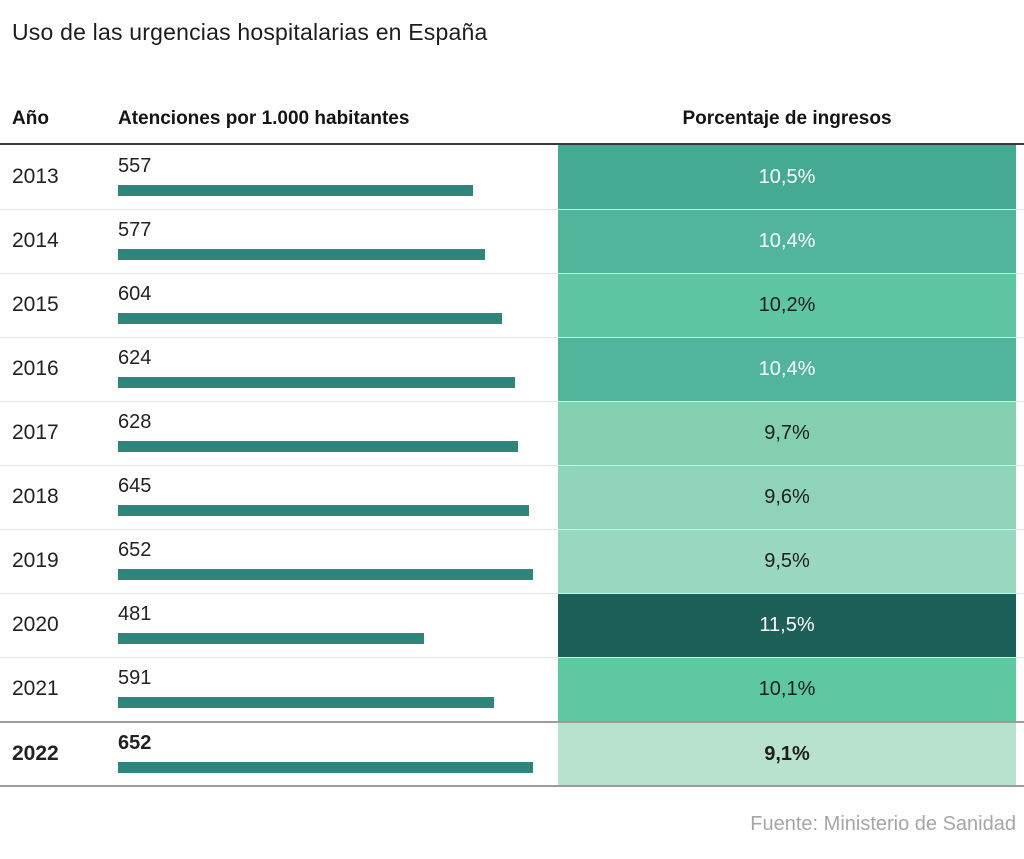 The image size is (1024, 859). I want to click on attentions-cell: 604, so click(338, 305).